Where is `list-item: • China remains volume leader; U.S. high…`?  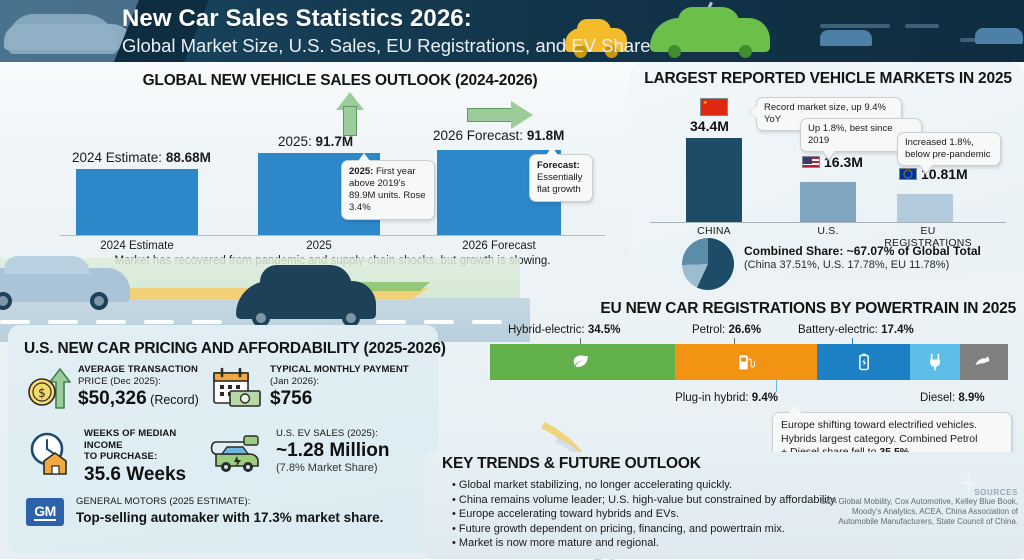 list-item: • China remains volume leader; U.S. high… is located at coordinates (645, 499).